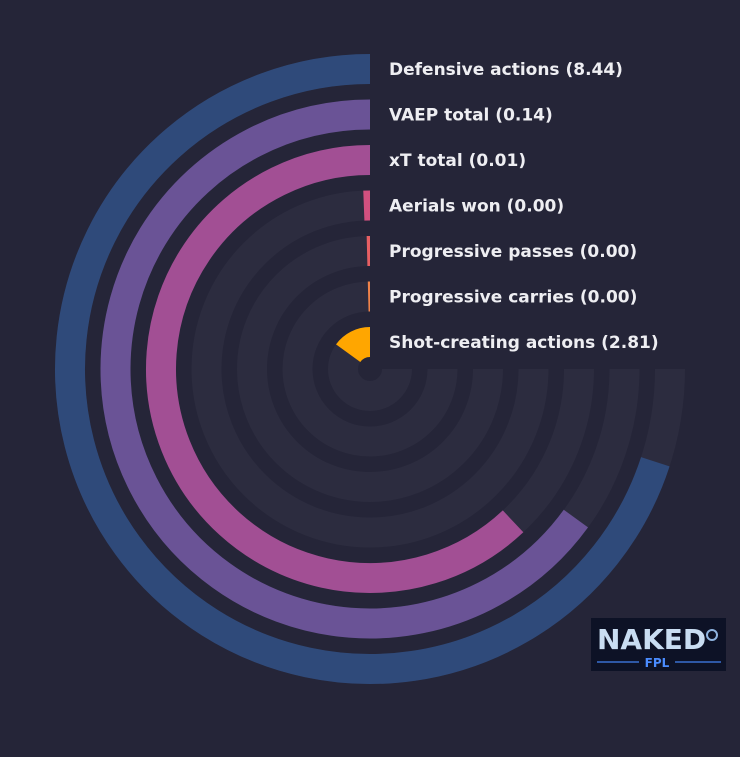 This screenshot has height=757, width=740. I want to click on logo-subtext: FPL, so click(657, 663).